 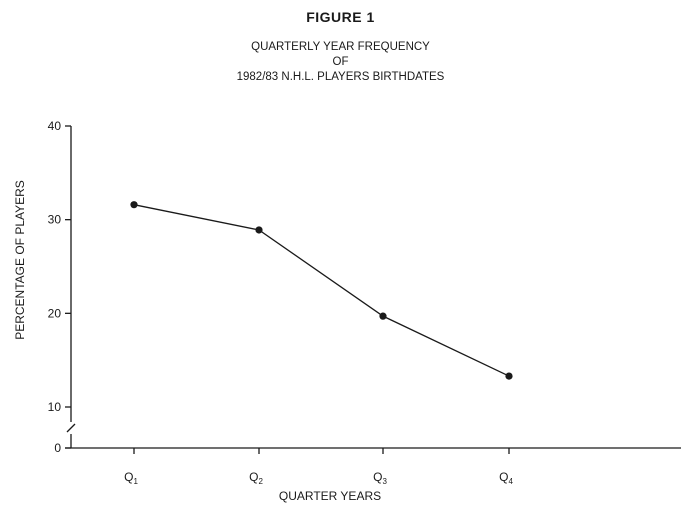 I want to click on y-tick-label: 30, so click(x=55, y=220).